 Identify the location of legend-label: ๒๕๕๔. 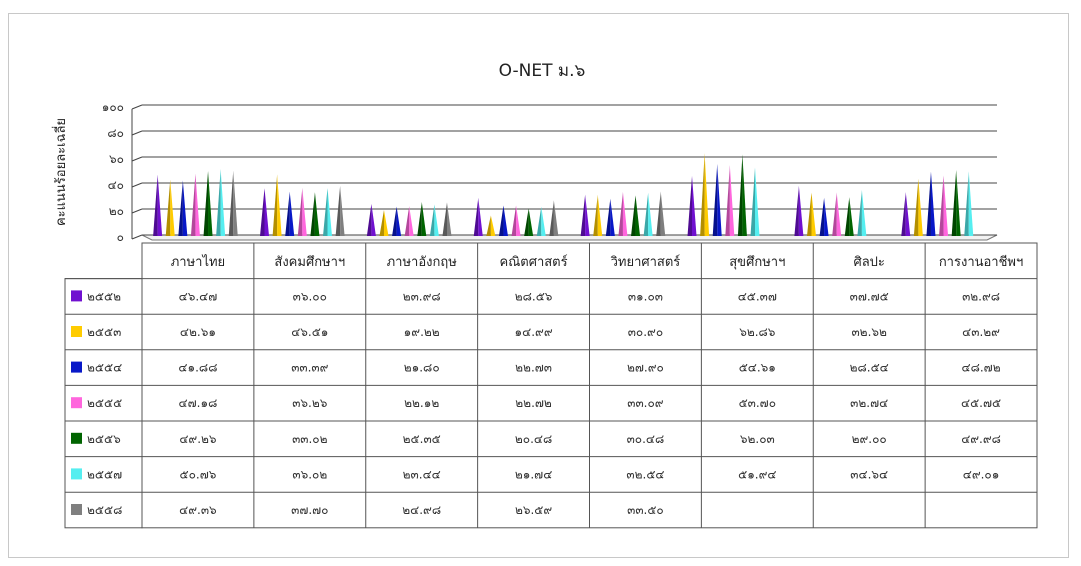
(104, 368).